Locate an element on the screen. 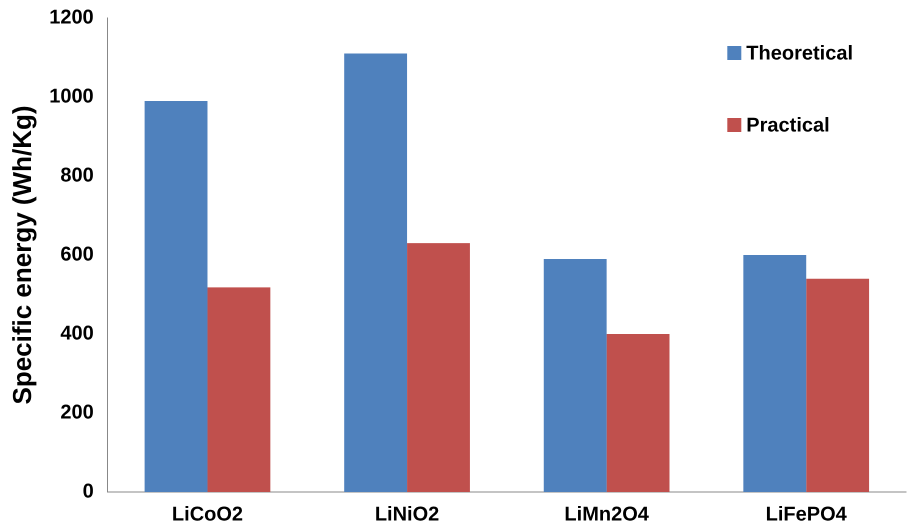 This screenshot has width=912, height=530. y-tick-label: 600 is located at coordinates (77, 255).